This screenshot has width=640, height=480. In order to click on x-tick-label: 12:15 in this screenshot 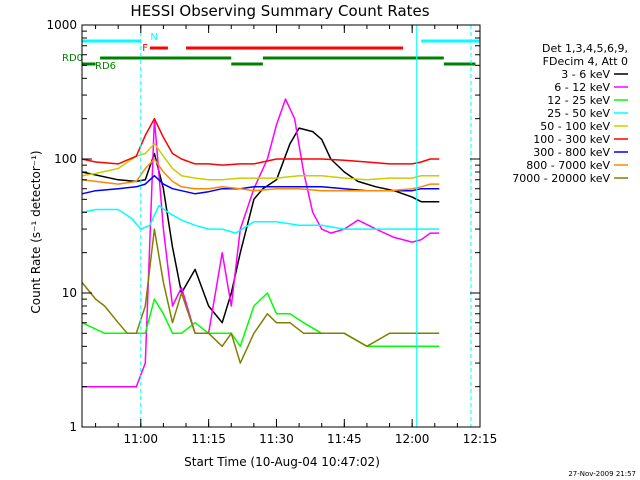, I will do `click(480, 439)`.